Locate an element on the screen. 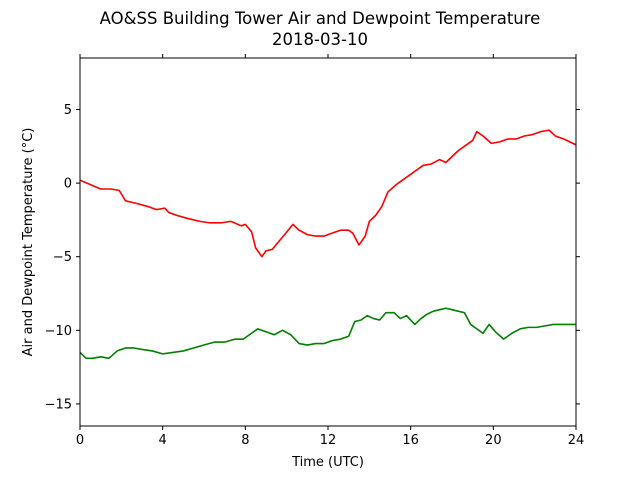 This screenshot has width=640, height=480. x-tick-label: 4 is located at coordinates (163, 440).